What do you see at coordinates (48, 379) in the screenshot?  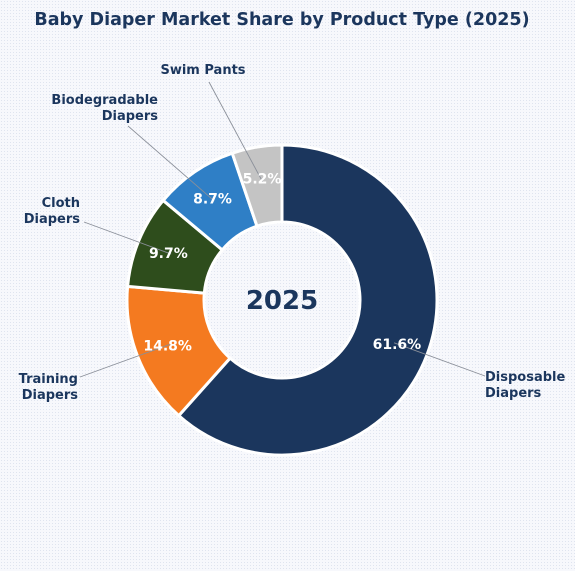 I see `category-label-line: Training` at bounding box center [48, 379].